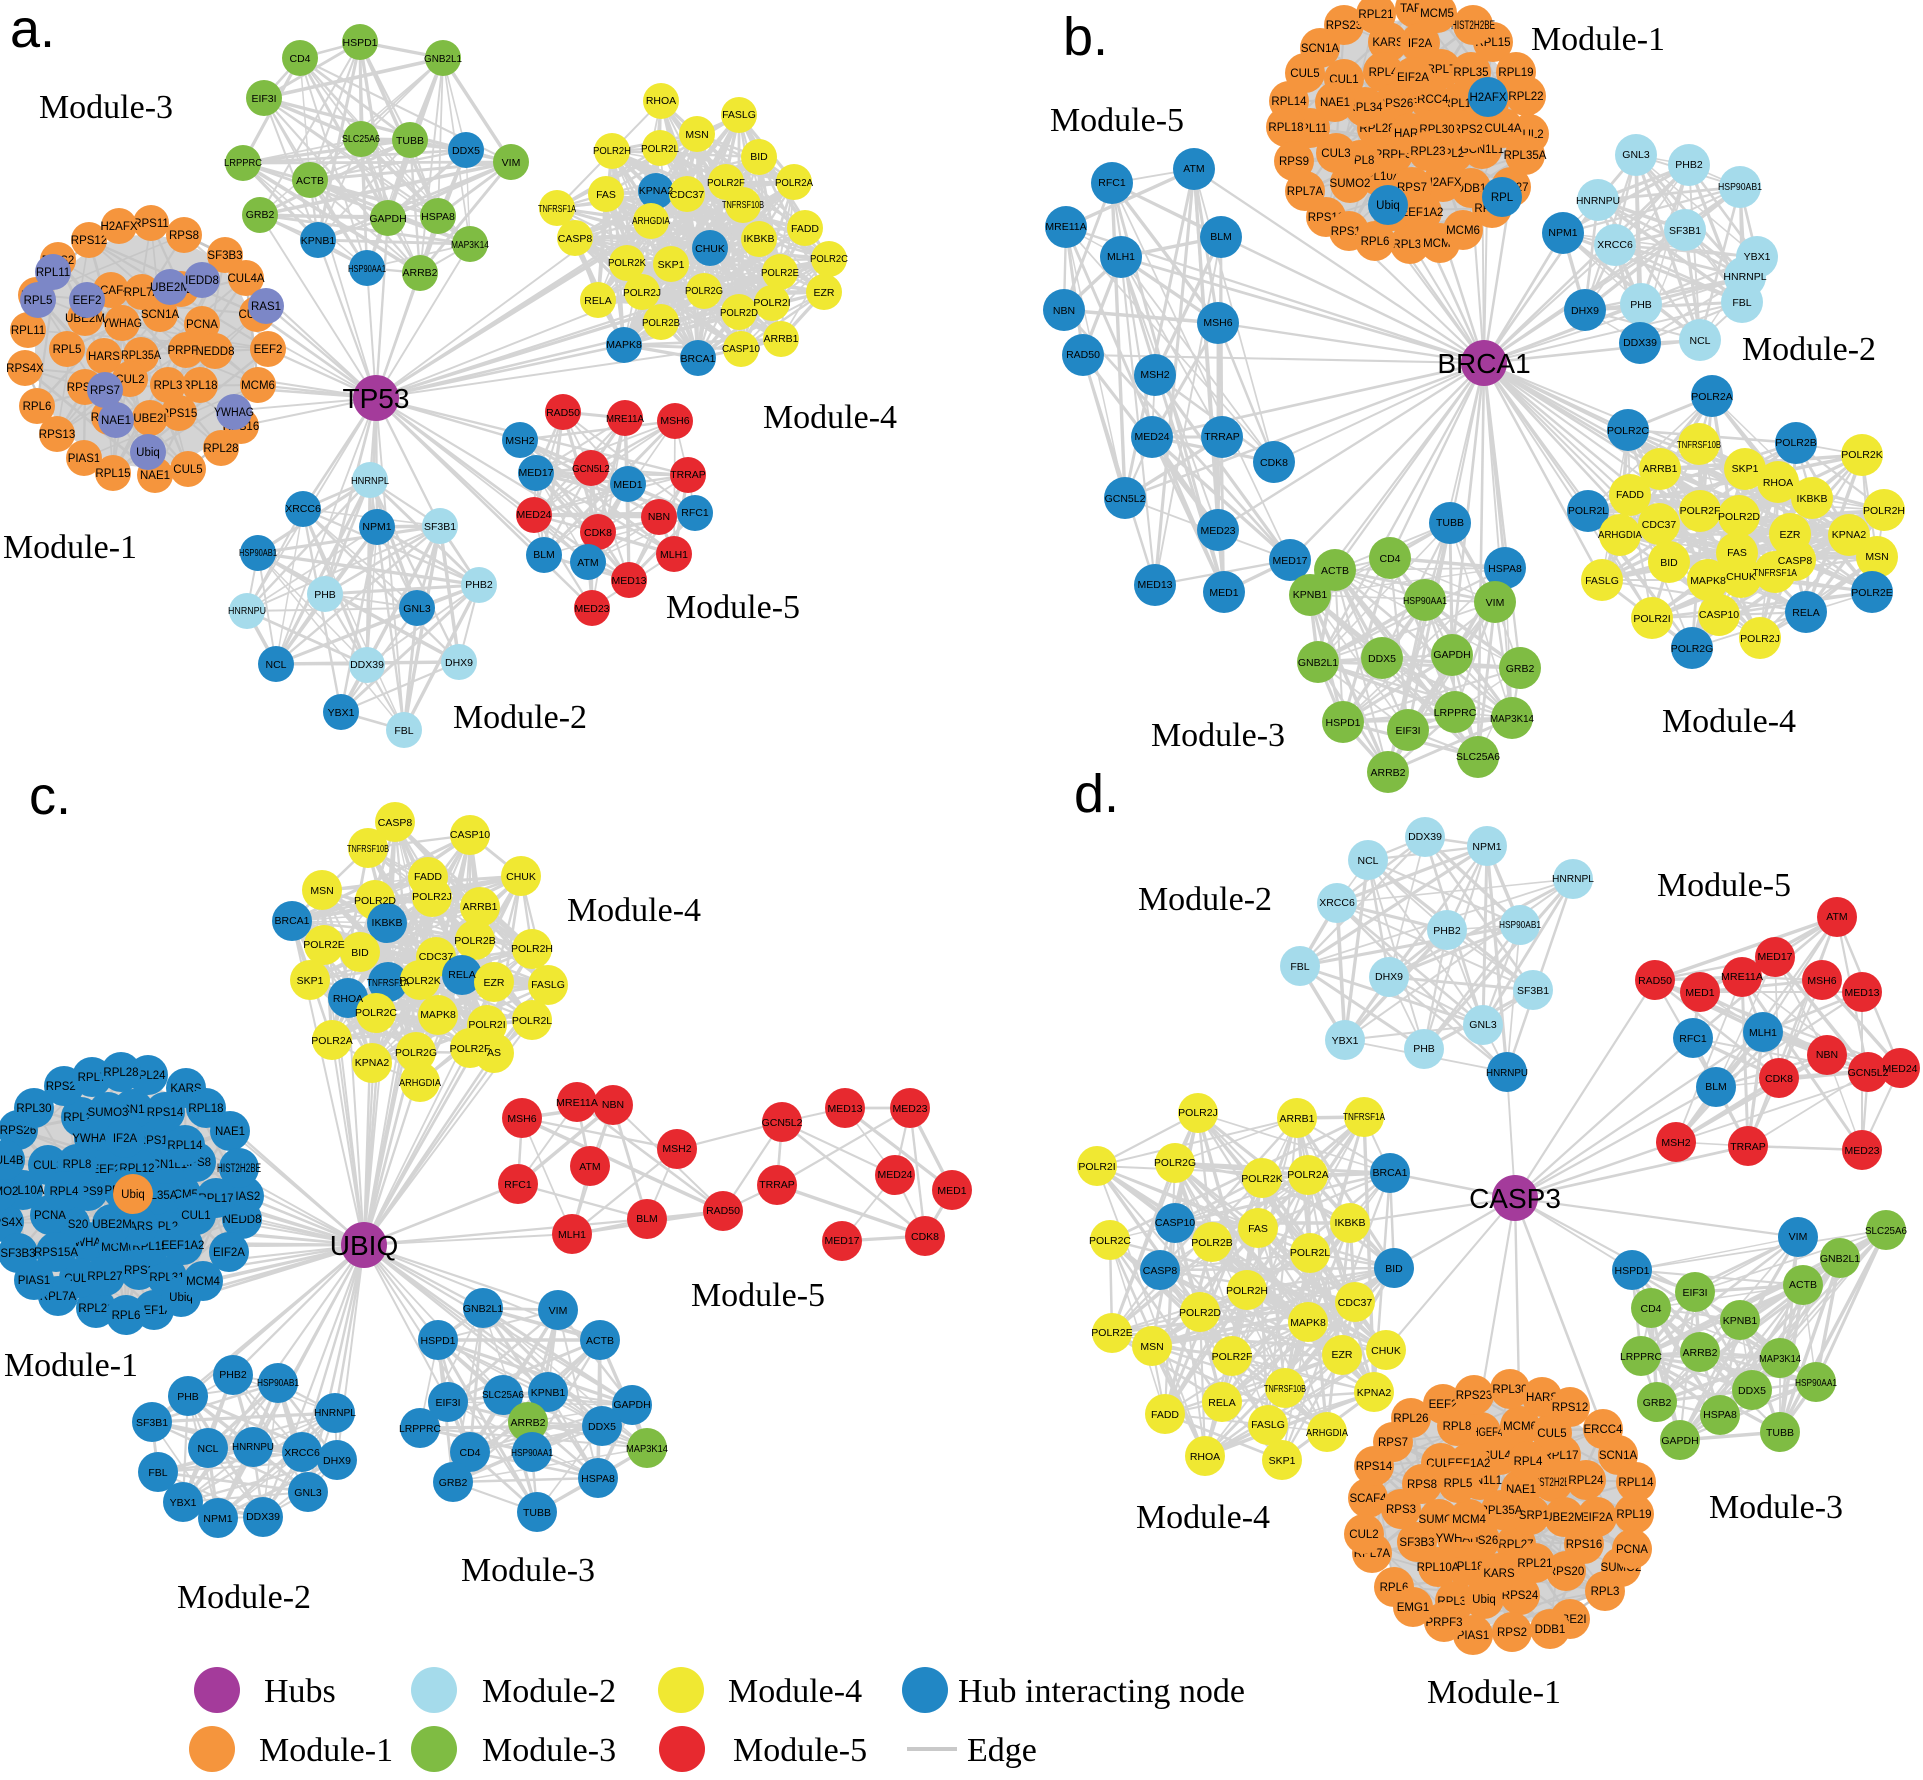 The image size is (1923, 1780). Describe the element at coordinates (1471, 189) in the screenshot. I see `svg-text: DDB1` at that location.